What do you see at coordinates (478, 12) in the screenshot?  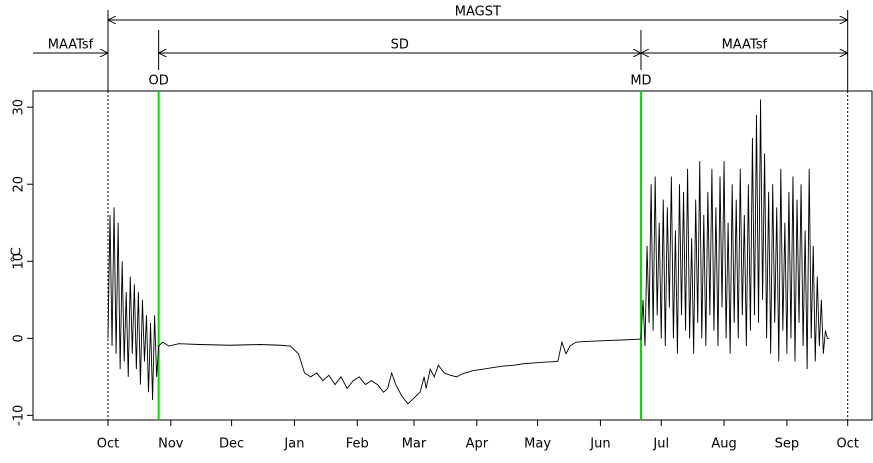 I see `span-label: MAGST` at bounding box center [478, 12].